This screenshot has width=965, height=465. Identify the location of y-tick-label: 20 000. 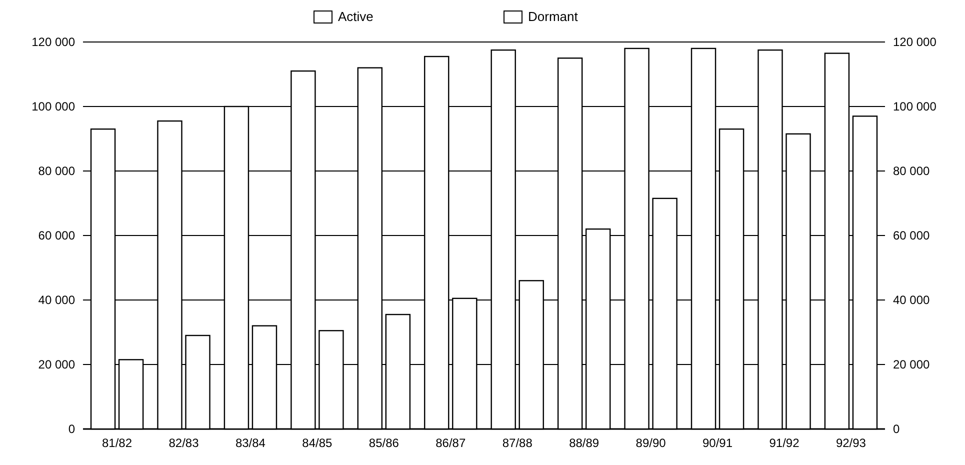
(57, 365).